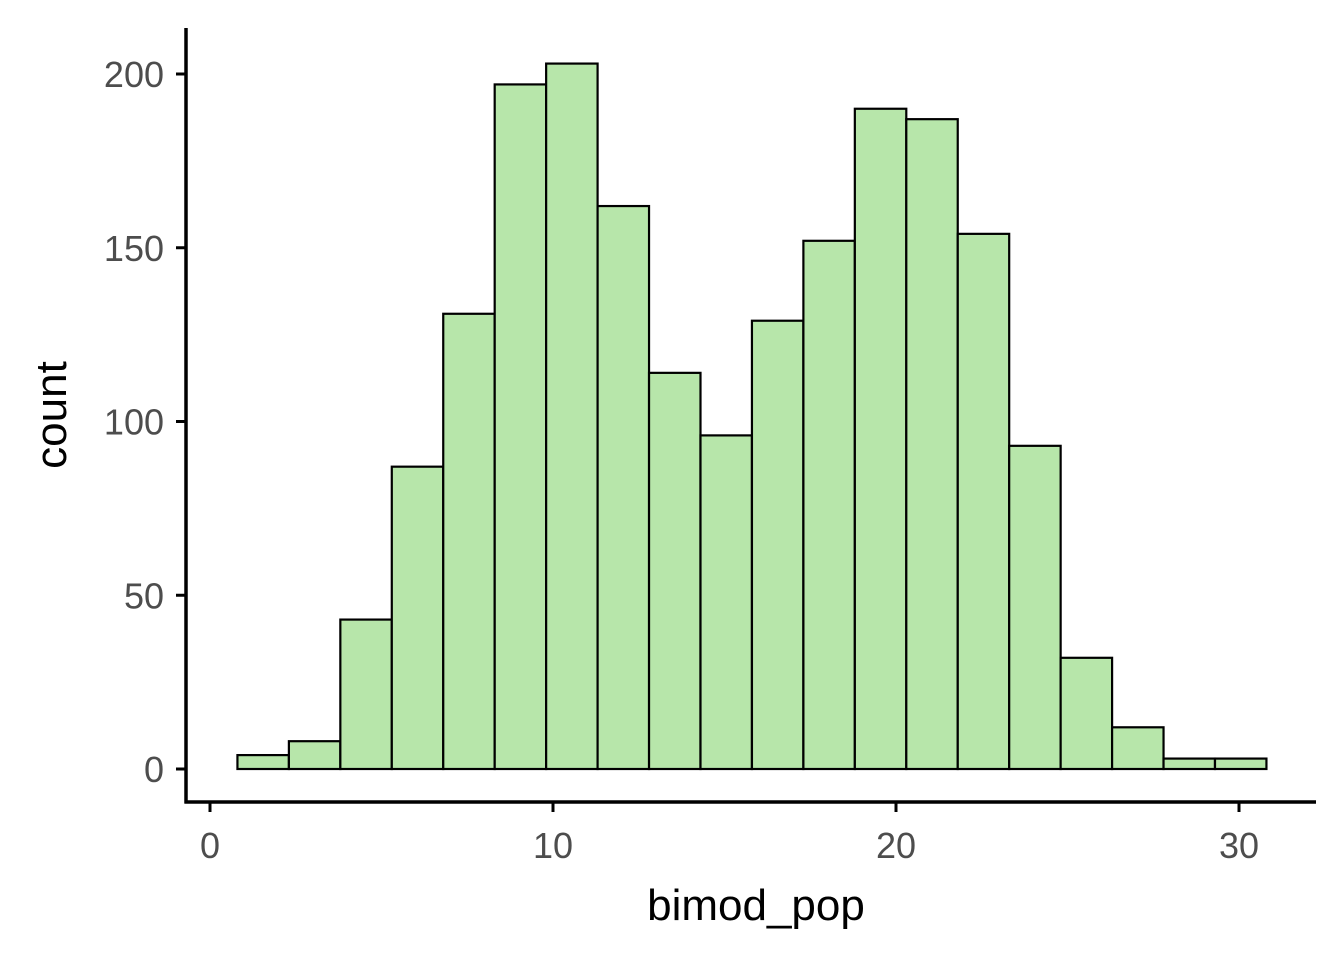  Describe the element at coordinates (134, 422) in the screenshot. I see `y-tick-label: 100` at that location.